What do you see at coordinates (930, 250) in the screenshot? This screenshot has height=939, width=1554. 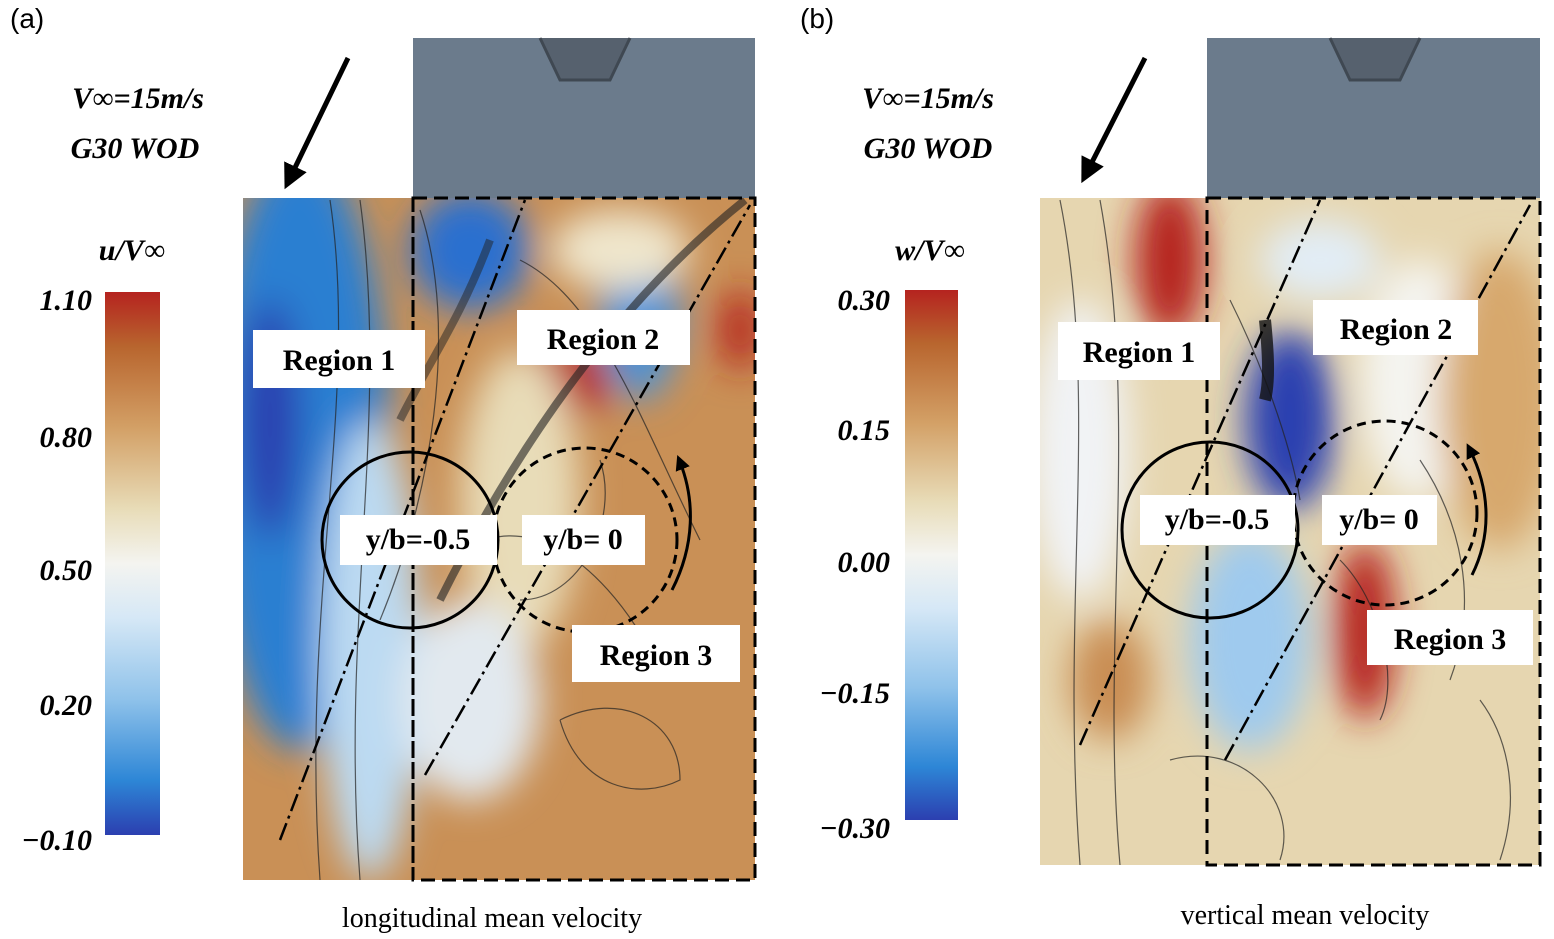 I see `colorbar-label: w/V∞` at bounding box center [930, 250].